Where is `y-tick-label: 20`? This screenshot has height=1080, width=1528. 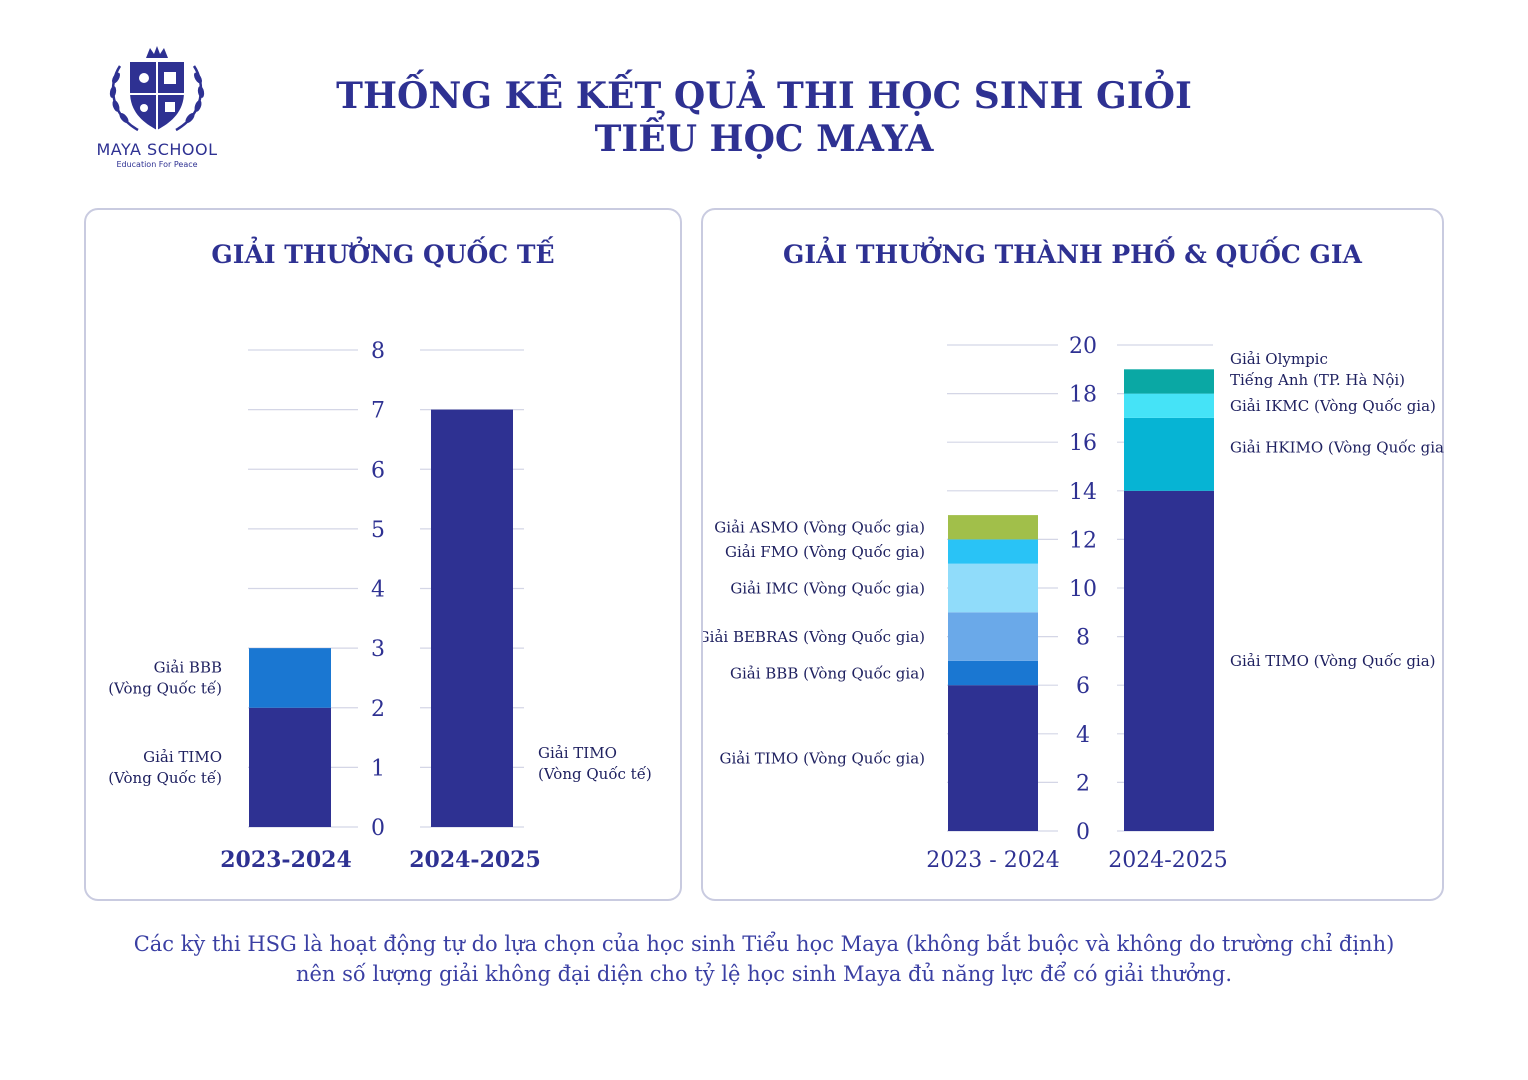
y-tick-label: 20 is located at coordinates (1083, 346).